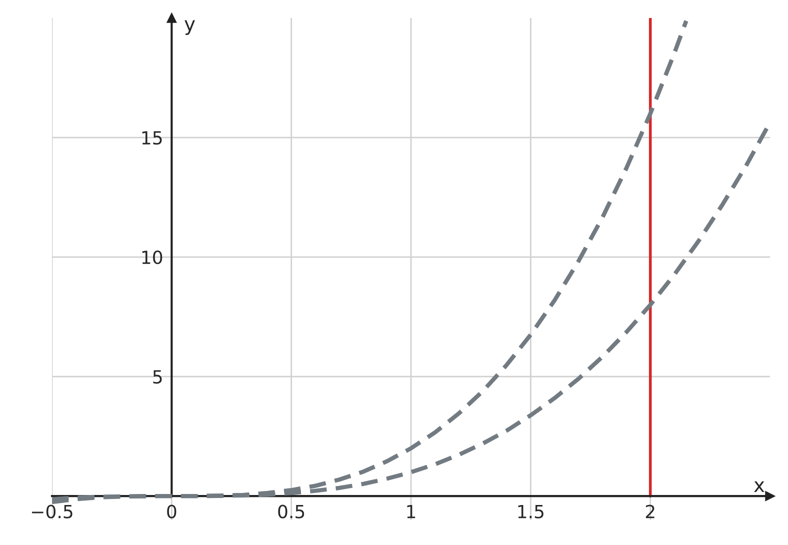 Image resolution: width=788 pixels, height=545 pixels. Describe the element at coordinates (531, 511) in the screenshot. I see `x-tick-label: 1.5` at that location.